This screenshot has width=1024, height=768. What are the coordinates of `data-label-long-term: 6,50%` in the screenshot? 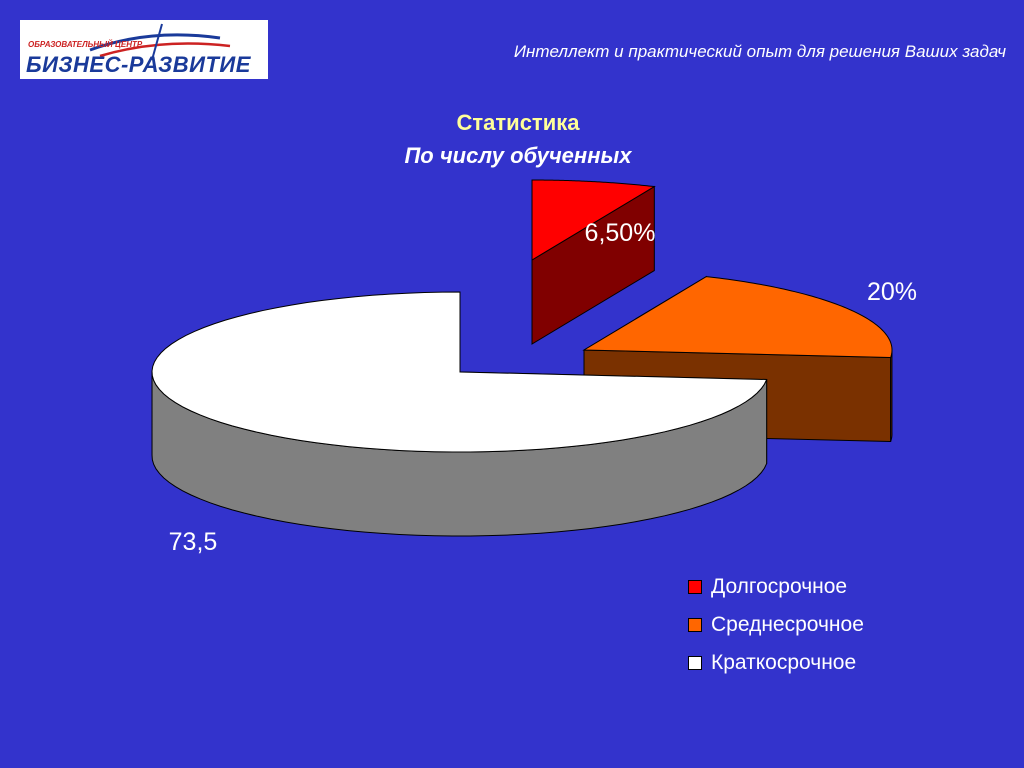 It's located at (620, 233).